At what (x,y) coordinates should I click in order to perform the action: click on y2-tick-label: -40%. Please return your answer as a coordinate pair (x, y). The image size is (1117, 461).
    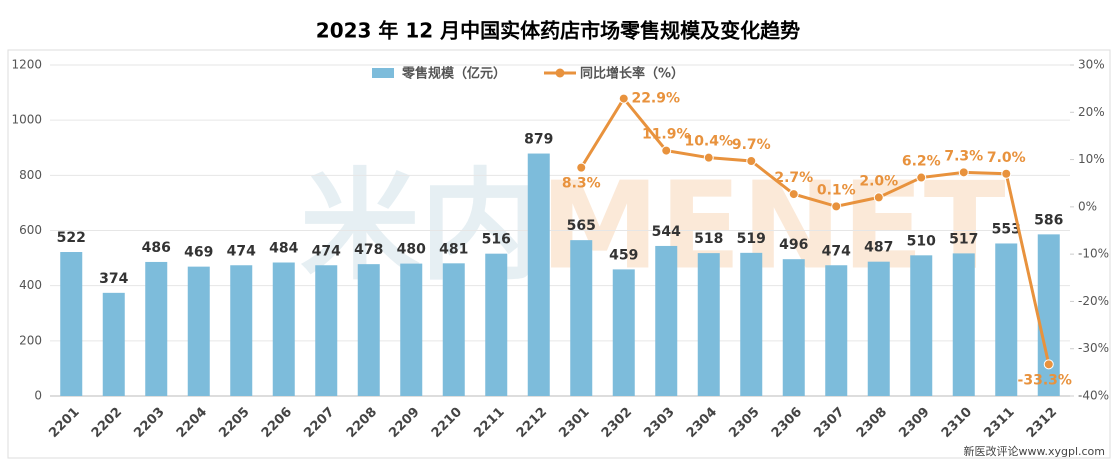
    Looking at the image, I should click on (1093, 396).